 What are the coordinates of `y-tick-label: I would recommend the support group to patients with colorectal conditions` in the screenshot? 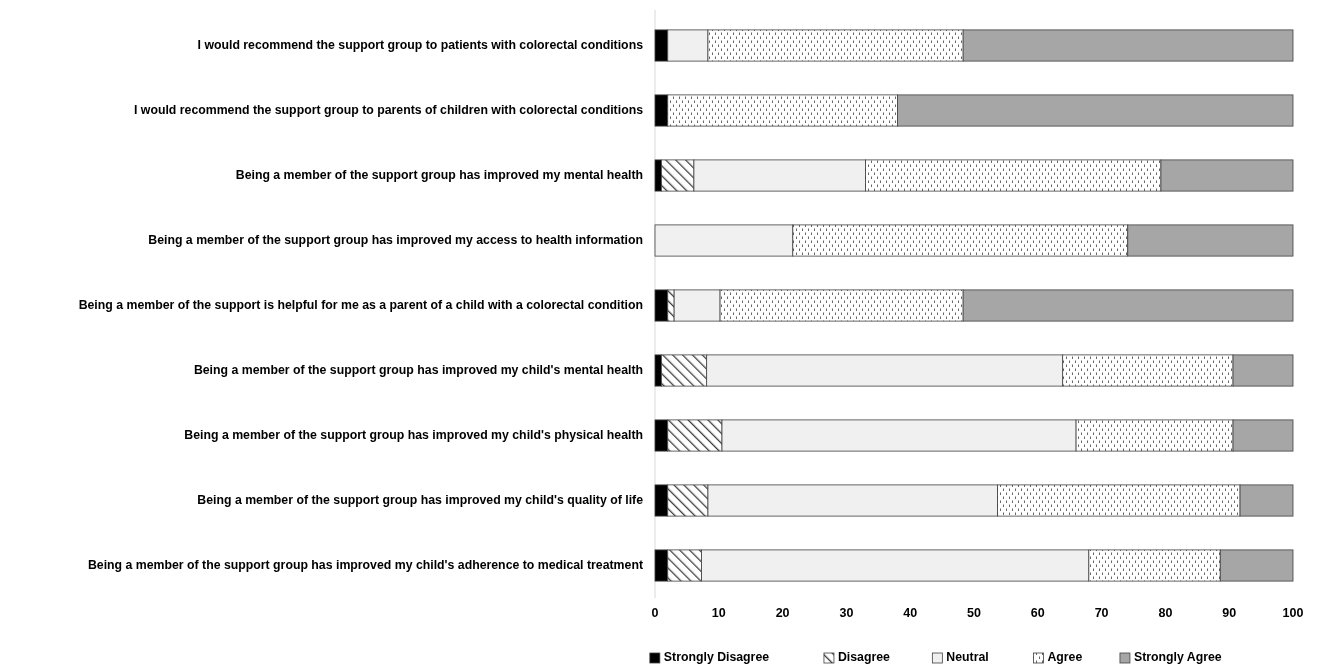 It's located at (420, 44).